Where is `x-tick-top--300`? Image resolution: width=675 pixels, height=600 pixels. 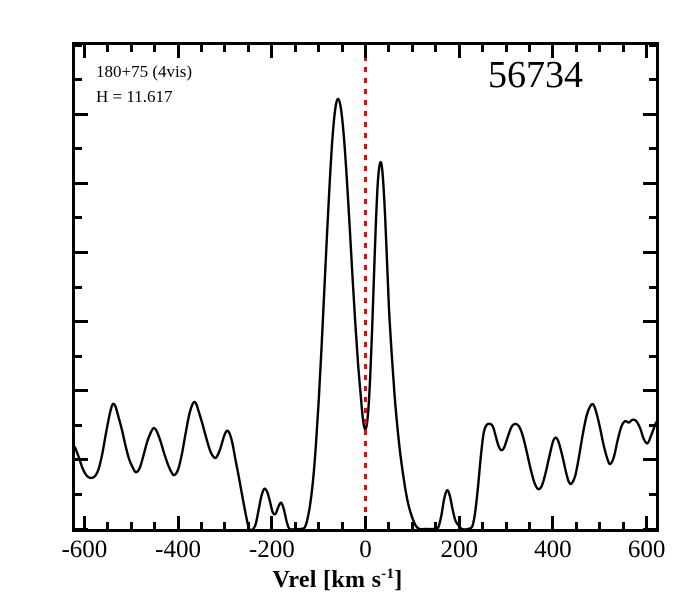
x-tick-top--300 is located at coordinates (225, 48).